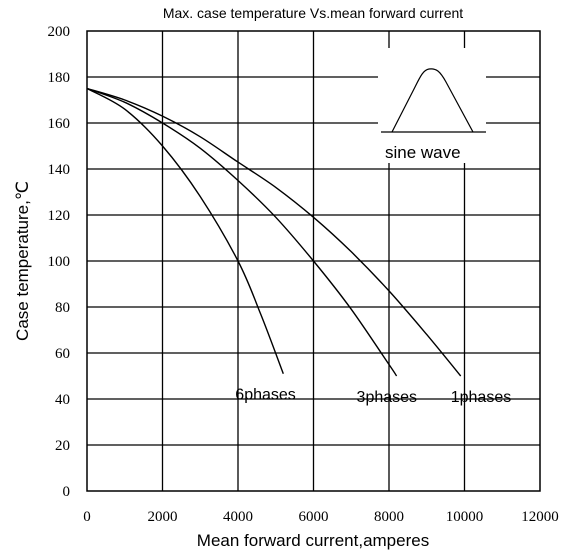 The height and width of the screenshot is (555, 569). I want to click on y-tick-label: 80, so click(62, 308).